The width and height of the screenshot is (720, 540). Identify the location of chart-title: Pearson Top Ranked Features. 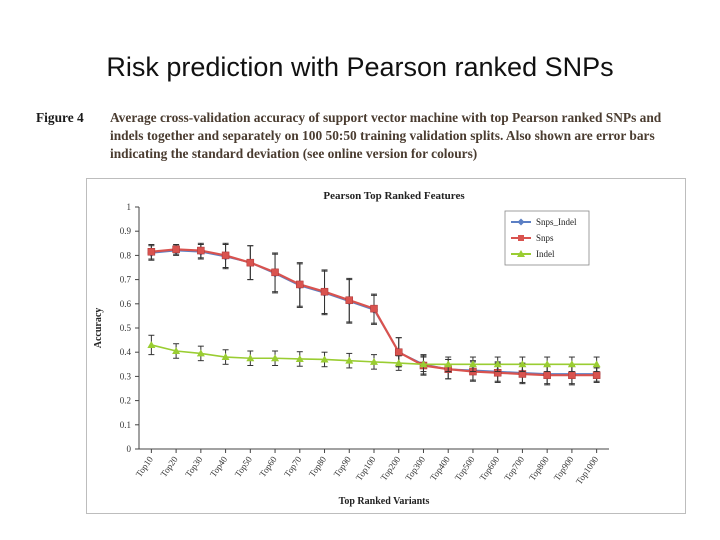
(394, 196).